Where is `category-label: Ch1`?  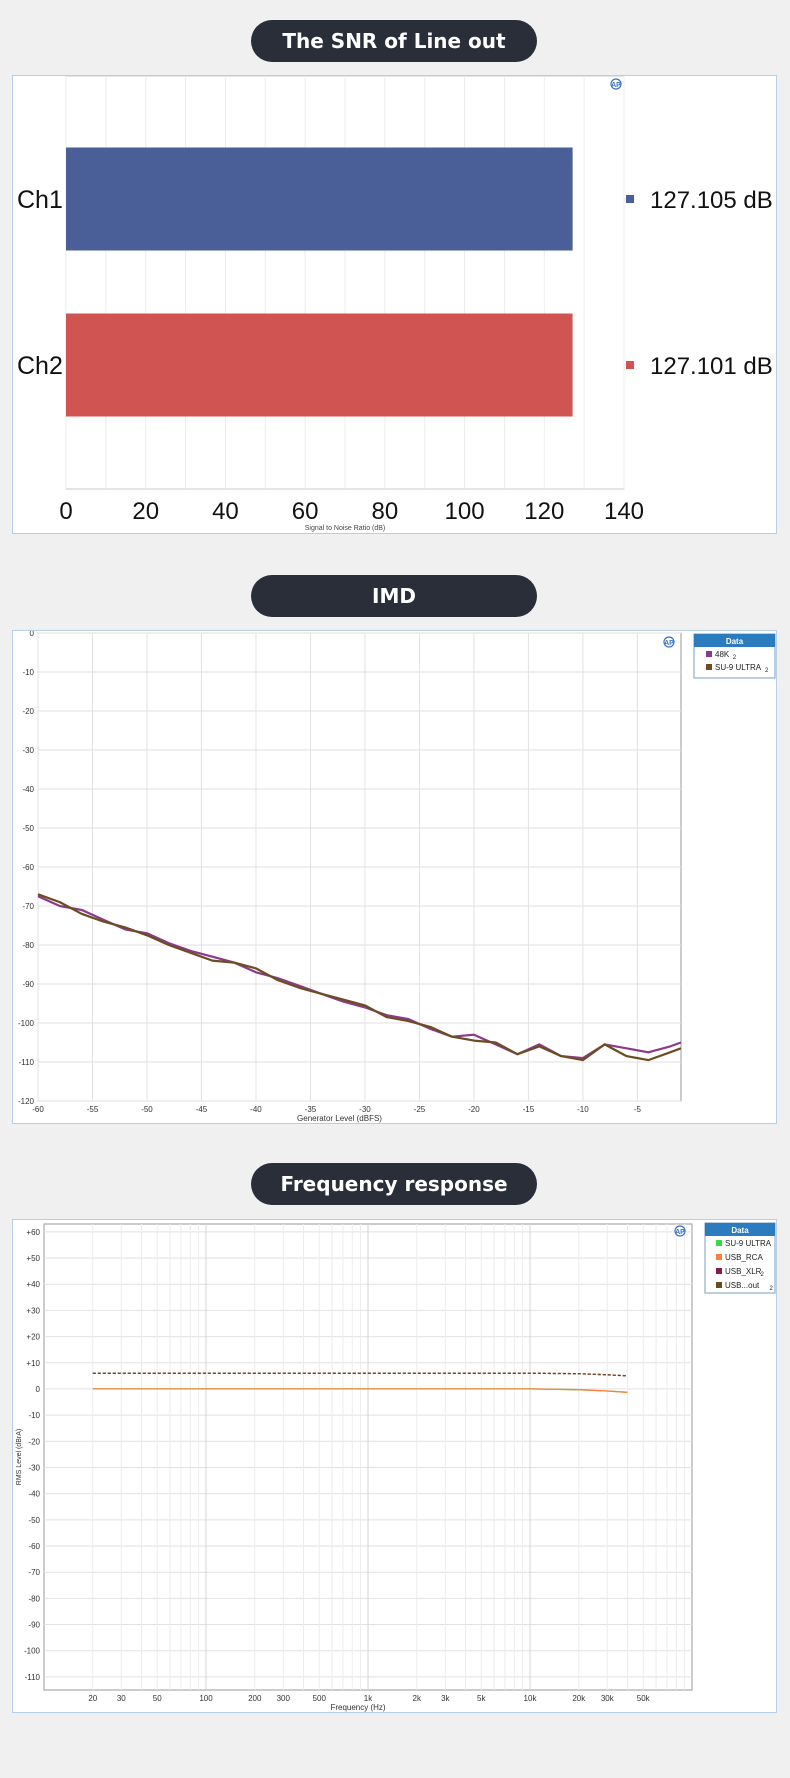
category-label: Ch1 is located at coordinates (40, 200).